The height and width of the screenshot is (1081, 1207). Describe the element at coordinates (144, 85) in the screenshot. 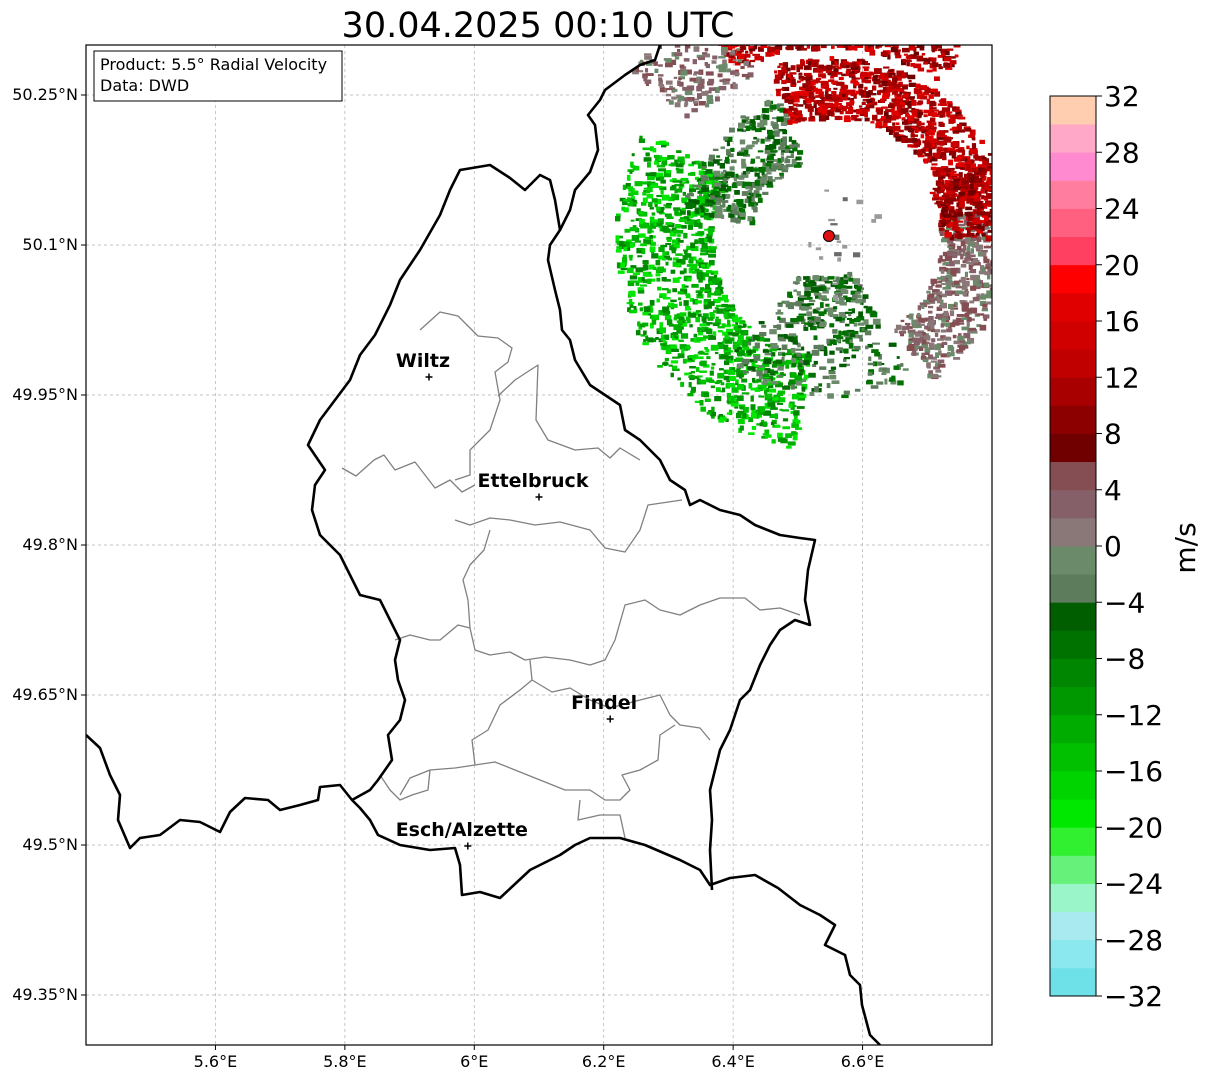

I see `info-source: Data: DWD` at that location.